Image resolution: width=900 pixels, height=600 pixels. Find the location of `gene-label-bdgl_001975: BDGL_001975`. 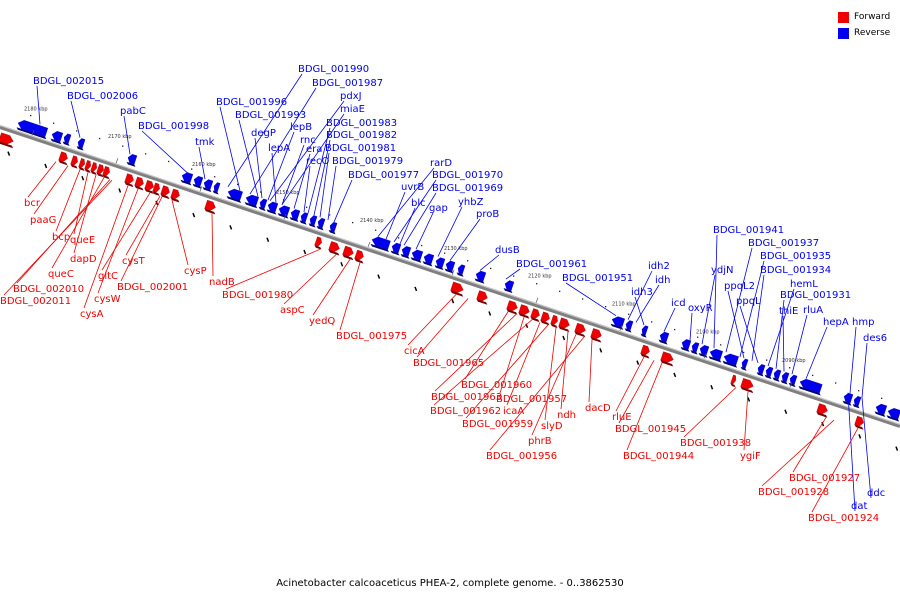

gene-label-bdgl_001975: BDGL_001975 is located at coordinates (371, 336).